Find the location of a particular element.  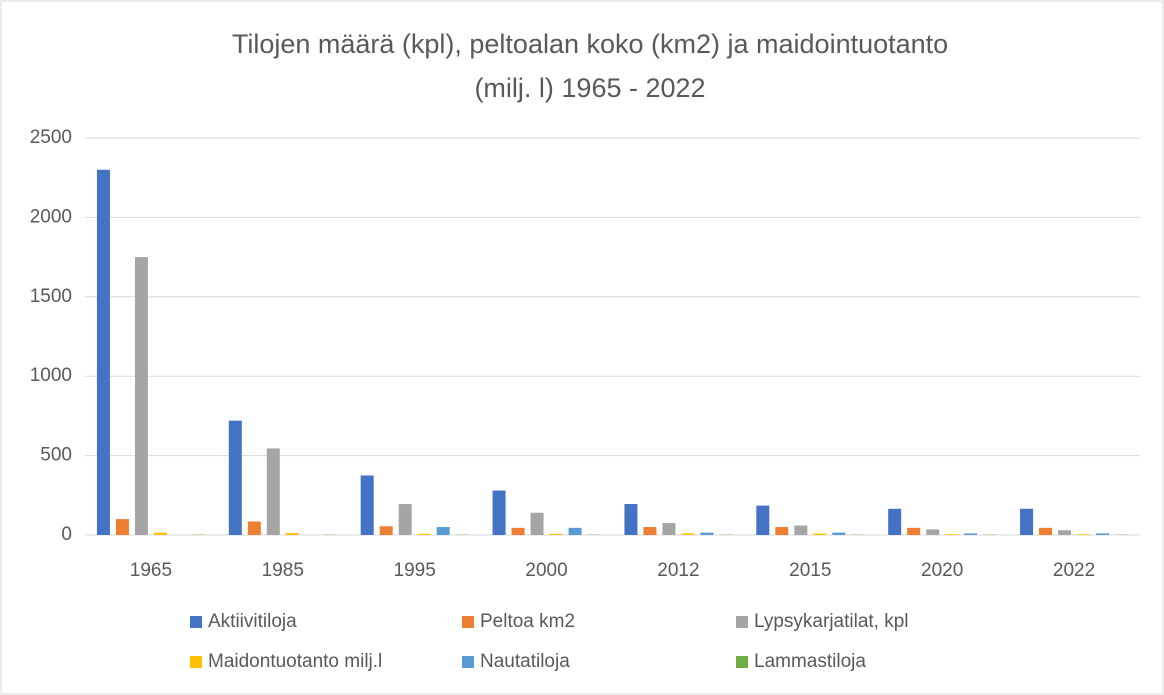

legend-label: Aktiivitiloja is located at coordinates (252, 621).